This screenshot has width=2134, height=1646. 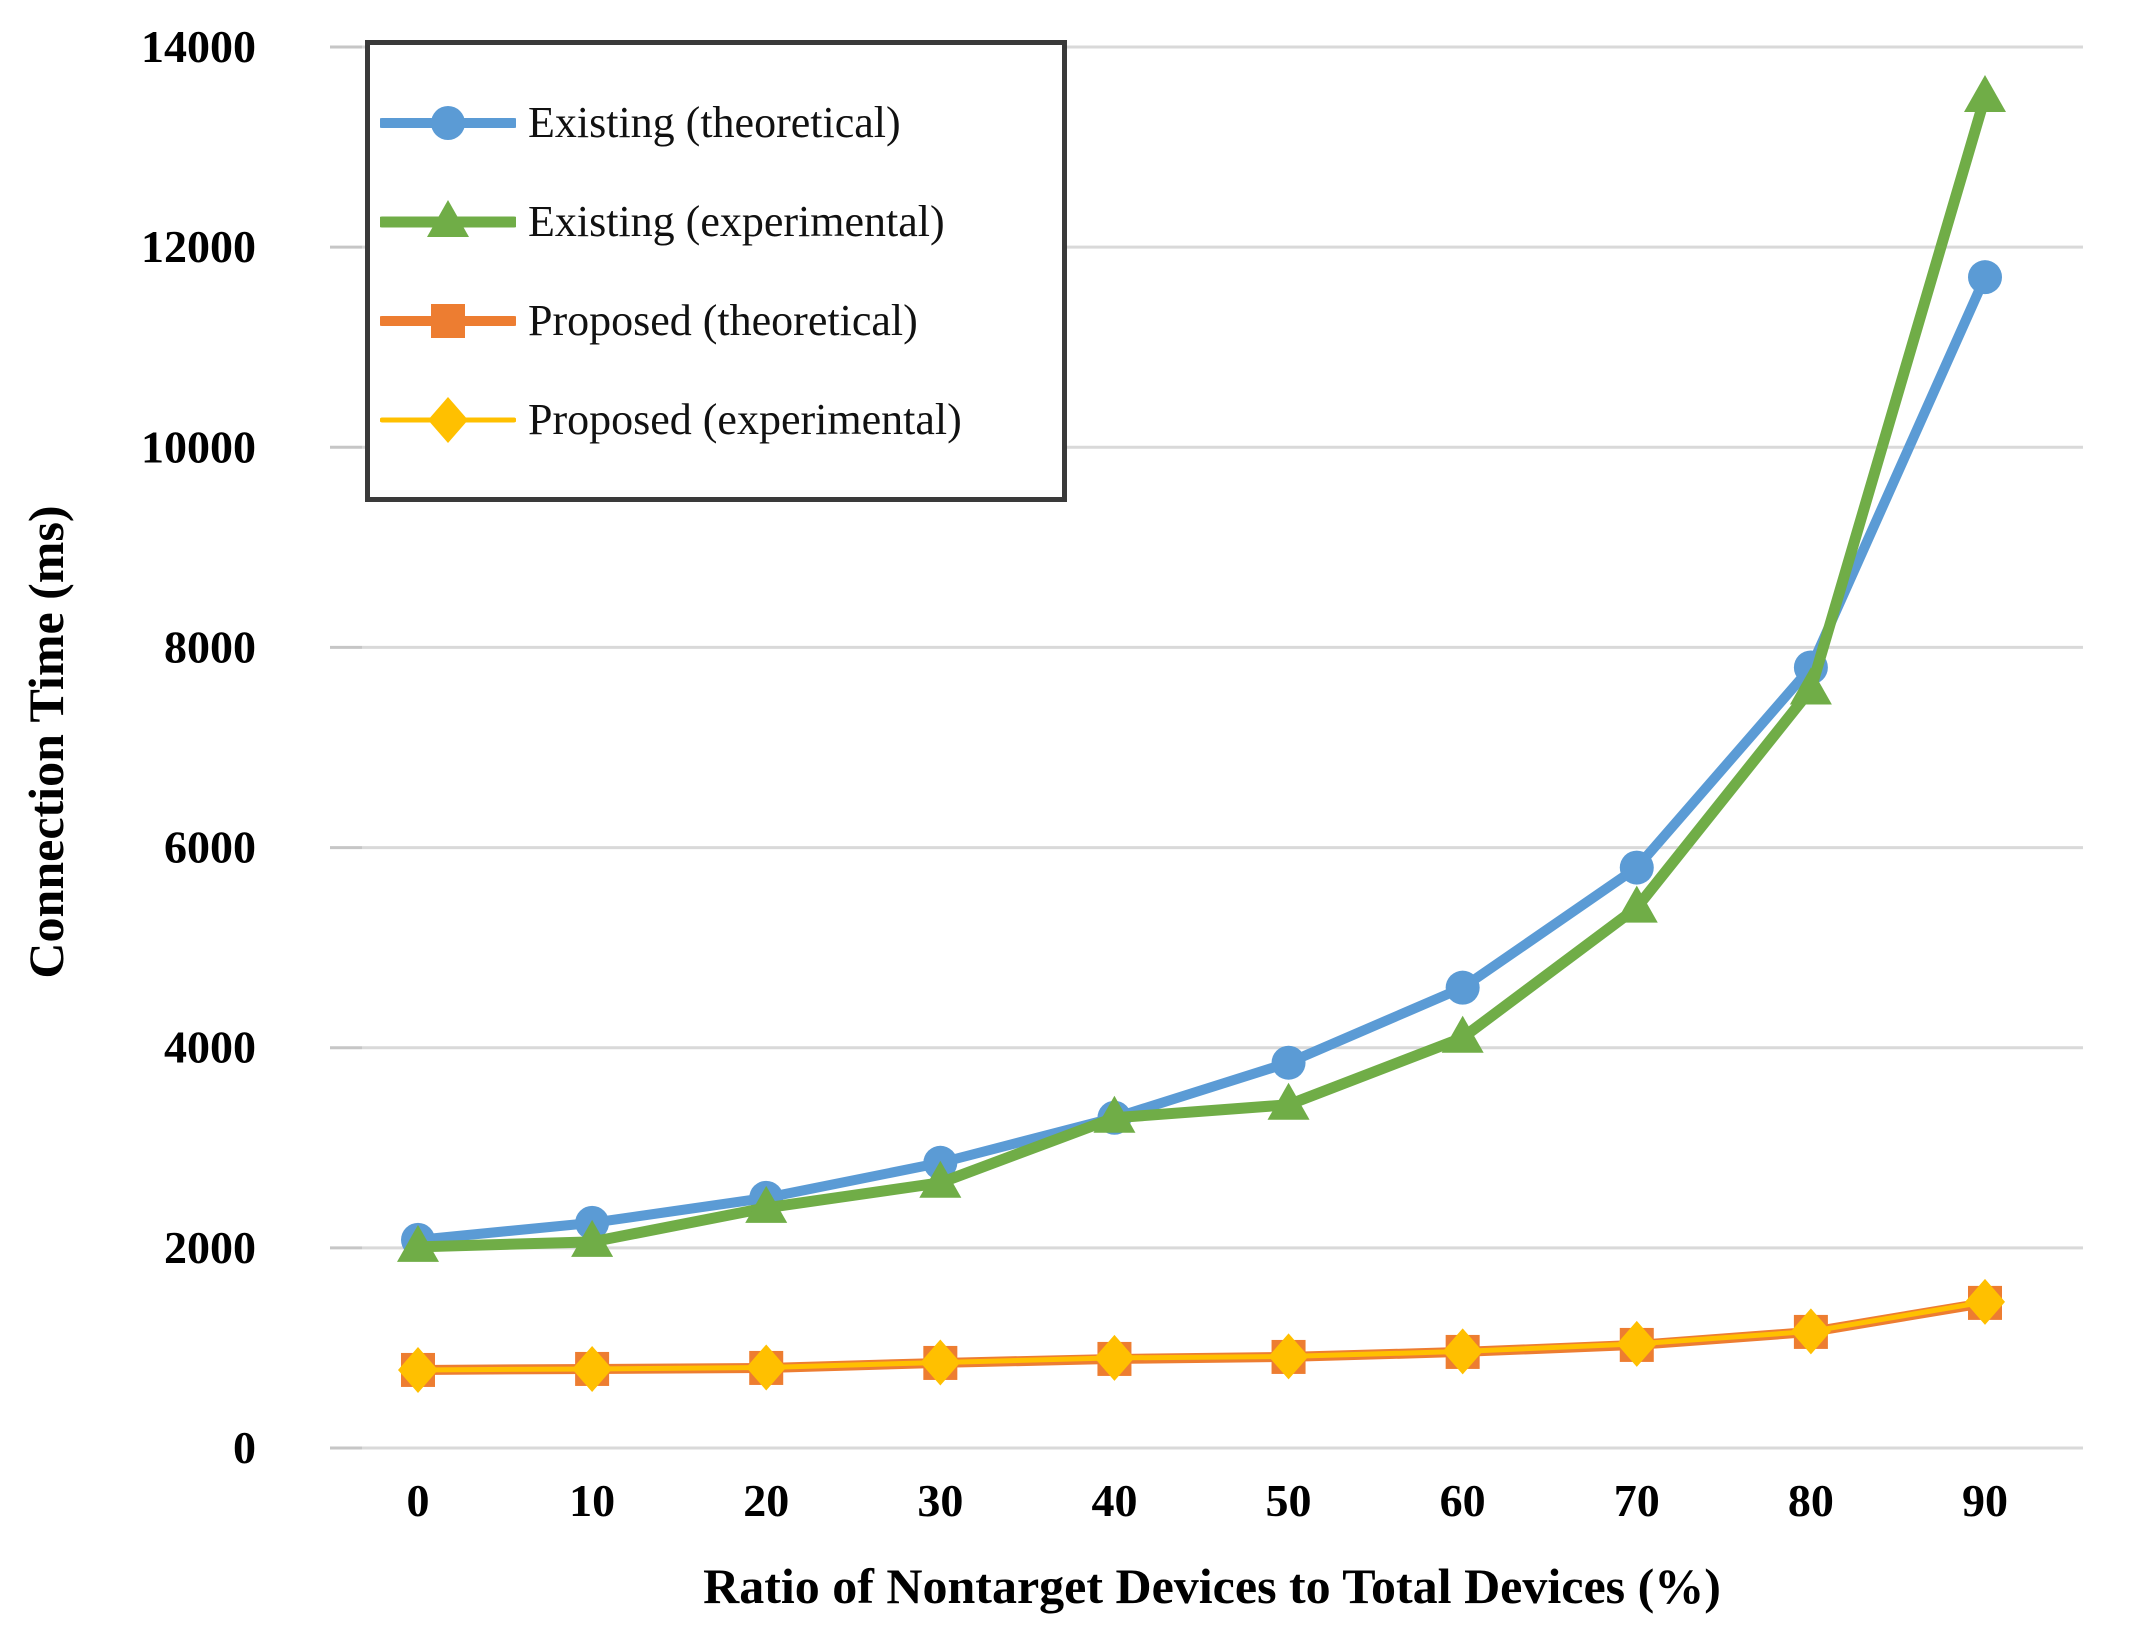 What do you see at coordinates (766, 1500) in the screenshot?
I see `x-tick-label: 20` at bounding box center [766, 1500].